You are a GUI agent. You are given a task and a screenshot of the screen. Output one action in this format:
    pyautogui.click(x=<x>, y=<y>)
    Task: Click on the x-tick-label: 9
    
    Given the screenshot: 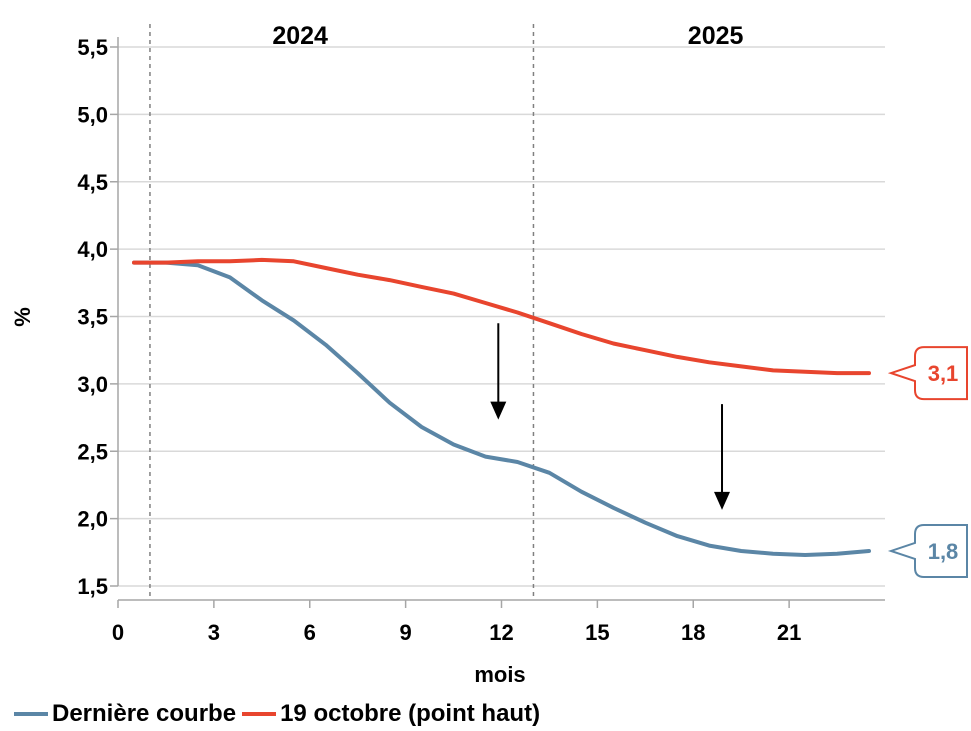 What is the action you would take?
    pyautogui.click(x=406, y=632)
    